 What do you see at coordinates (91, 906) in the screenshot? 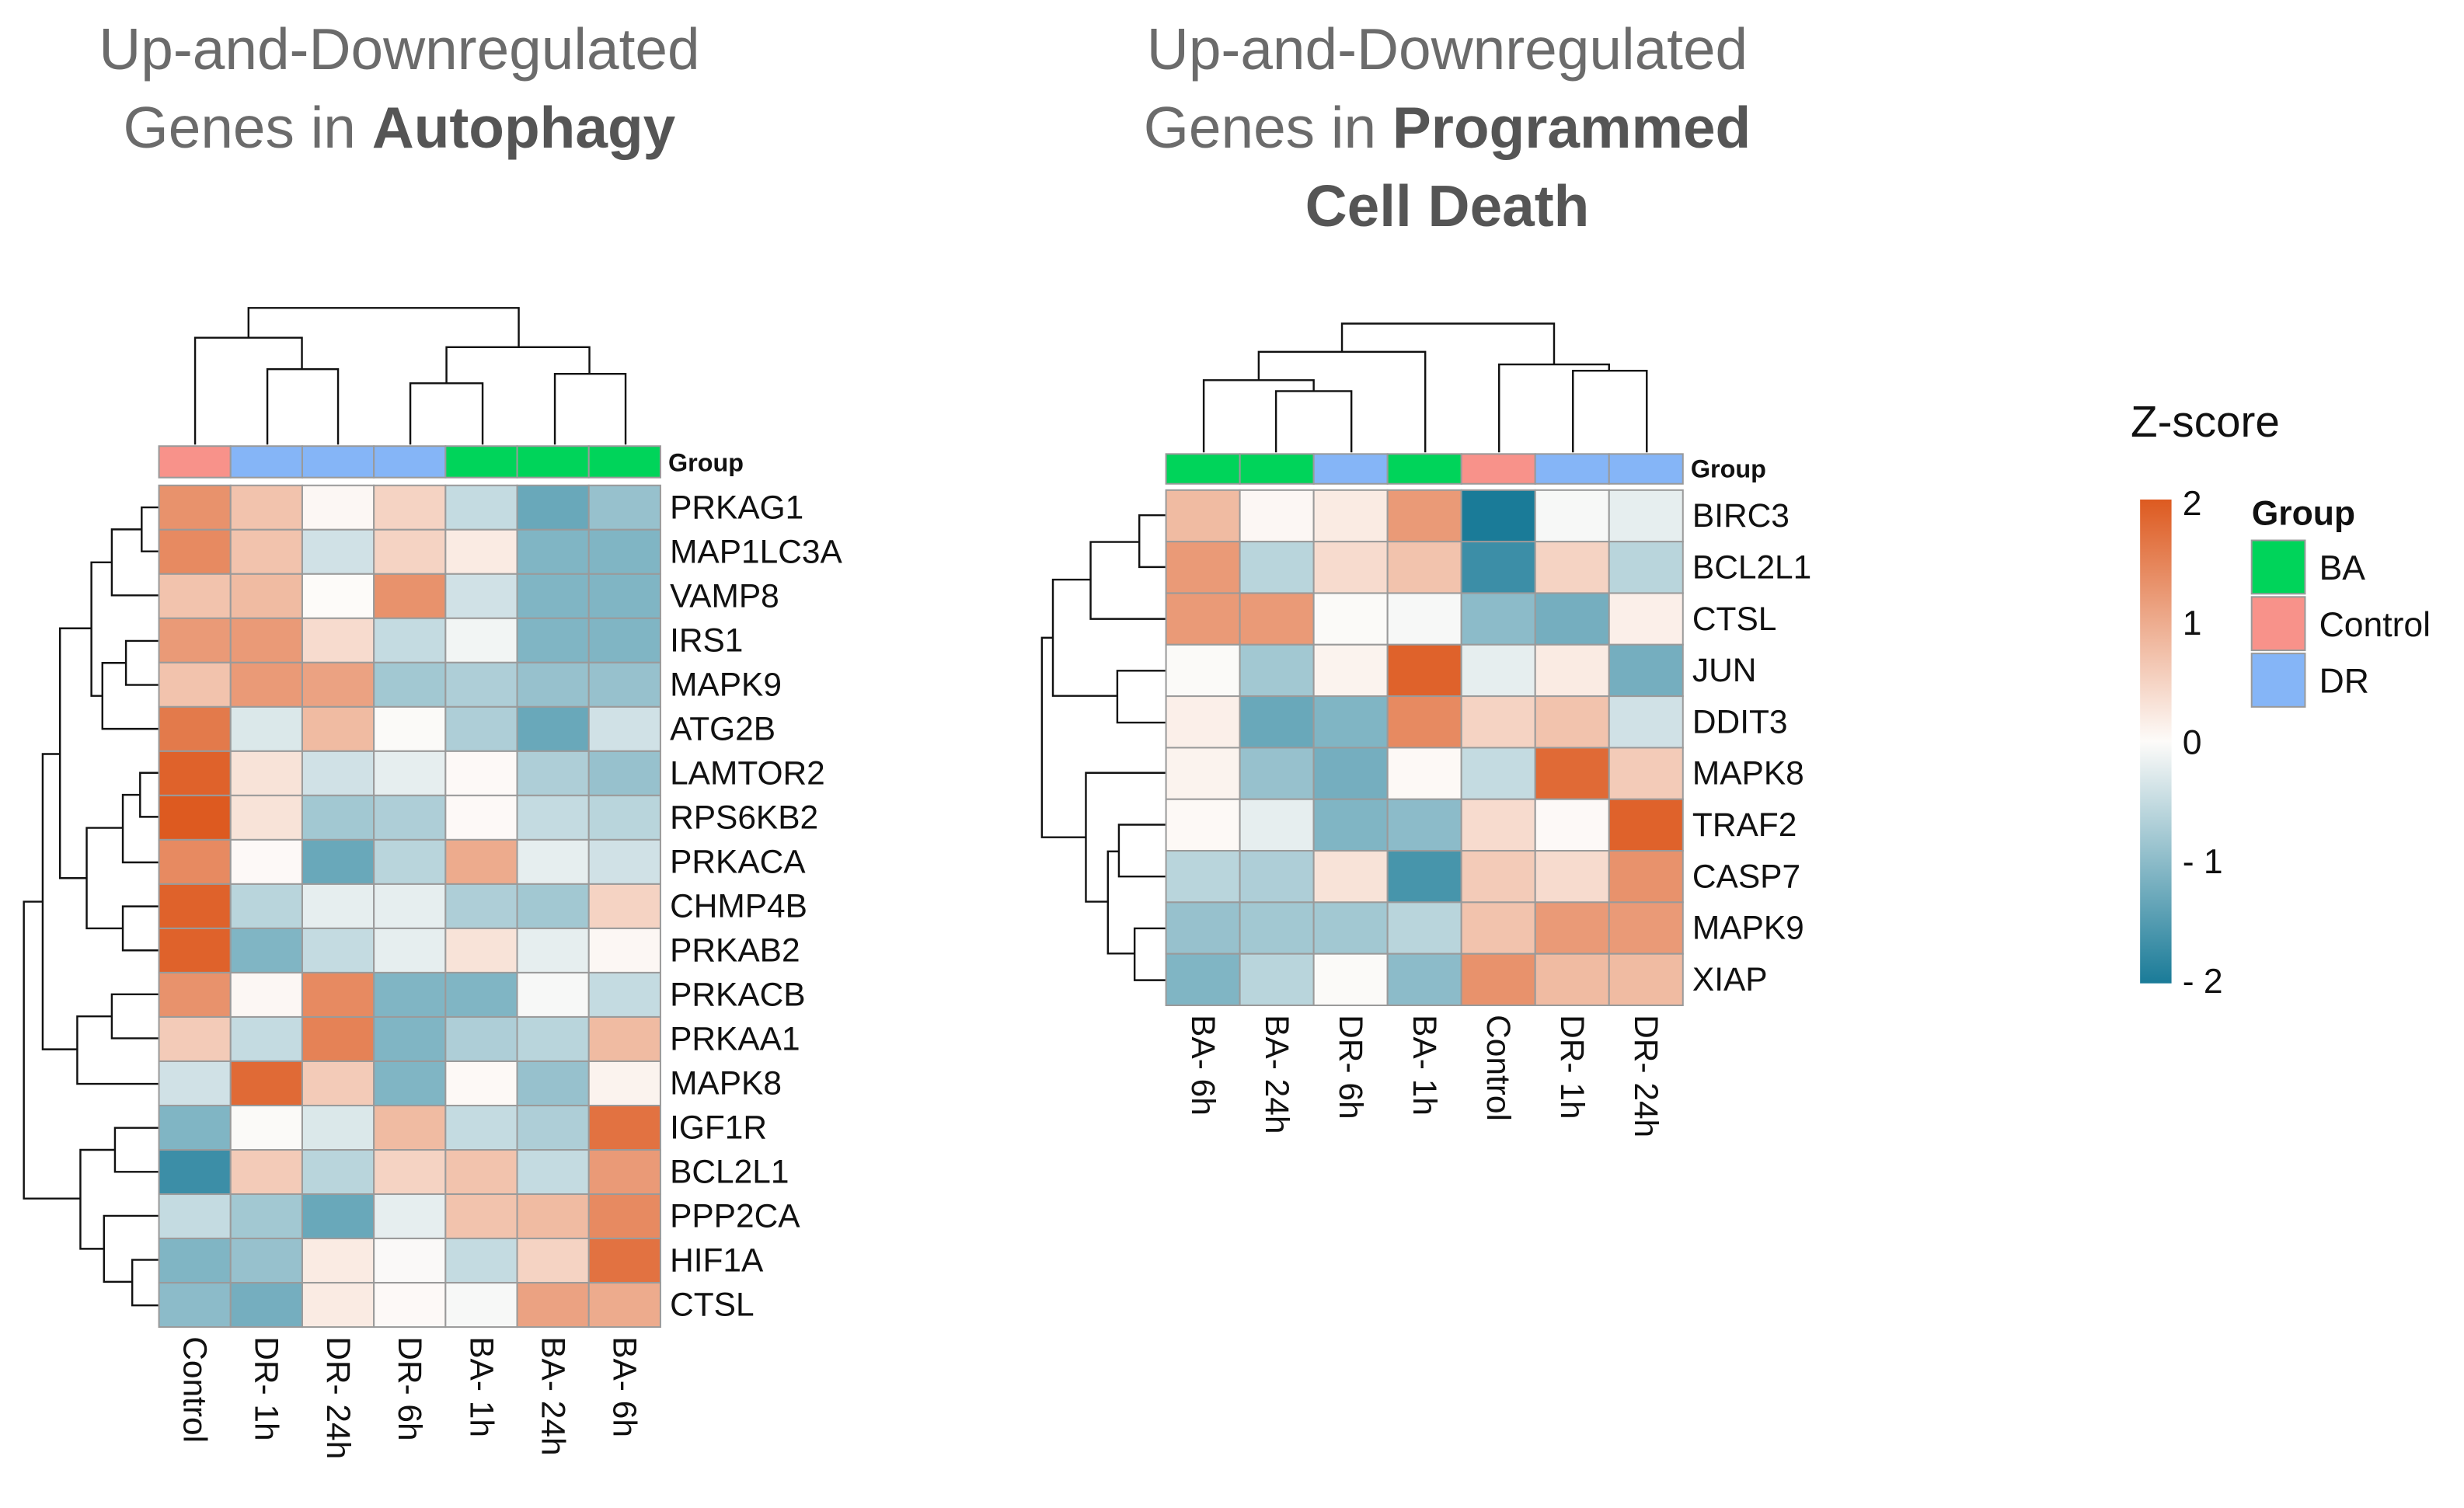
I see `autophagy-row-dendrogram` at bounding box center [91, 906].